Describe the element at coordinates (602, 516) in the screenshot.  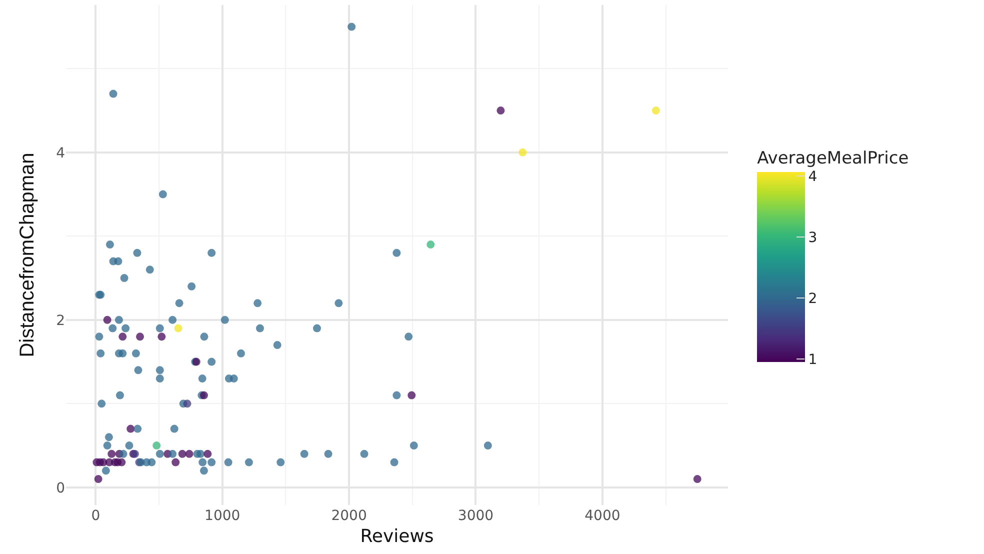
I see `x-tick-label: 4000` at that location.